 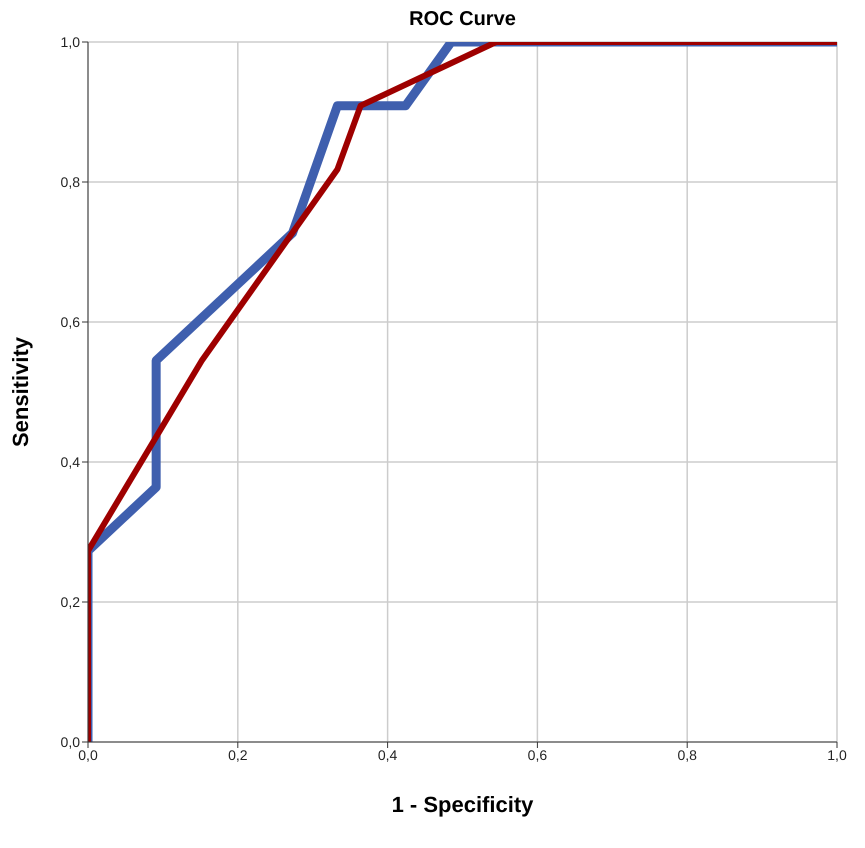 What do you see at coordinates (462, 20) in the screenshot?
I see `chart-title: ROC Curve` at bounding box center [462, 20].